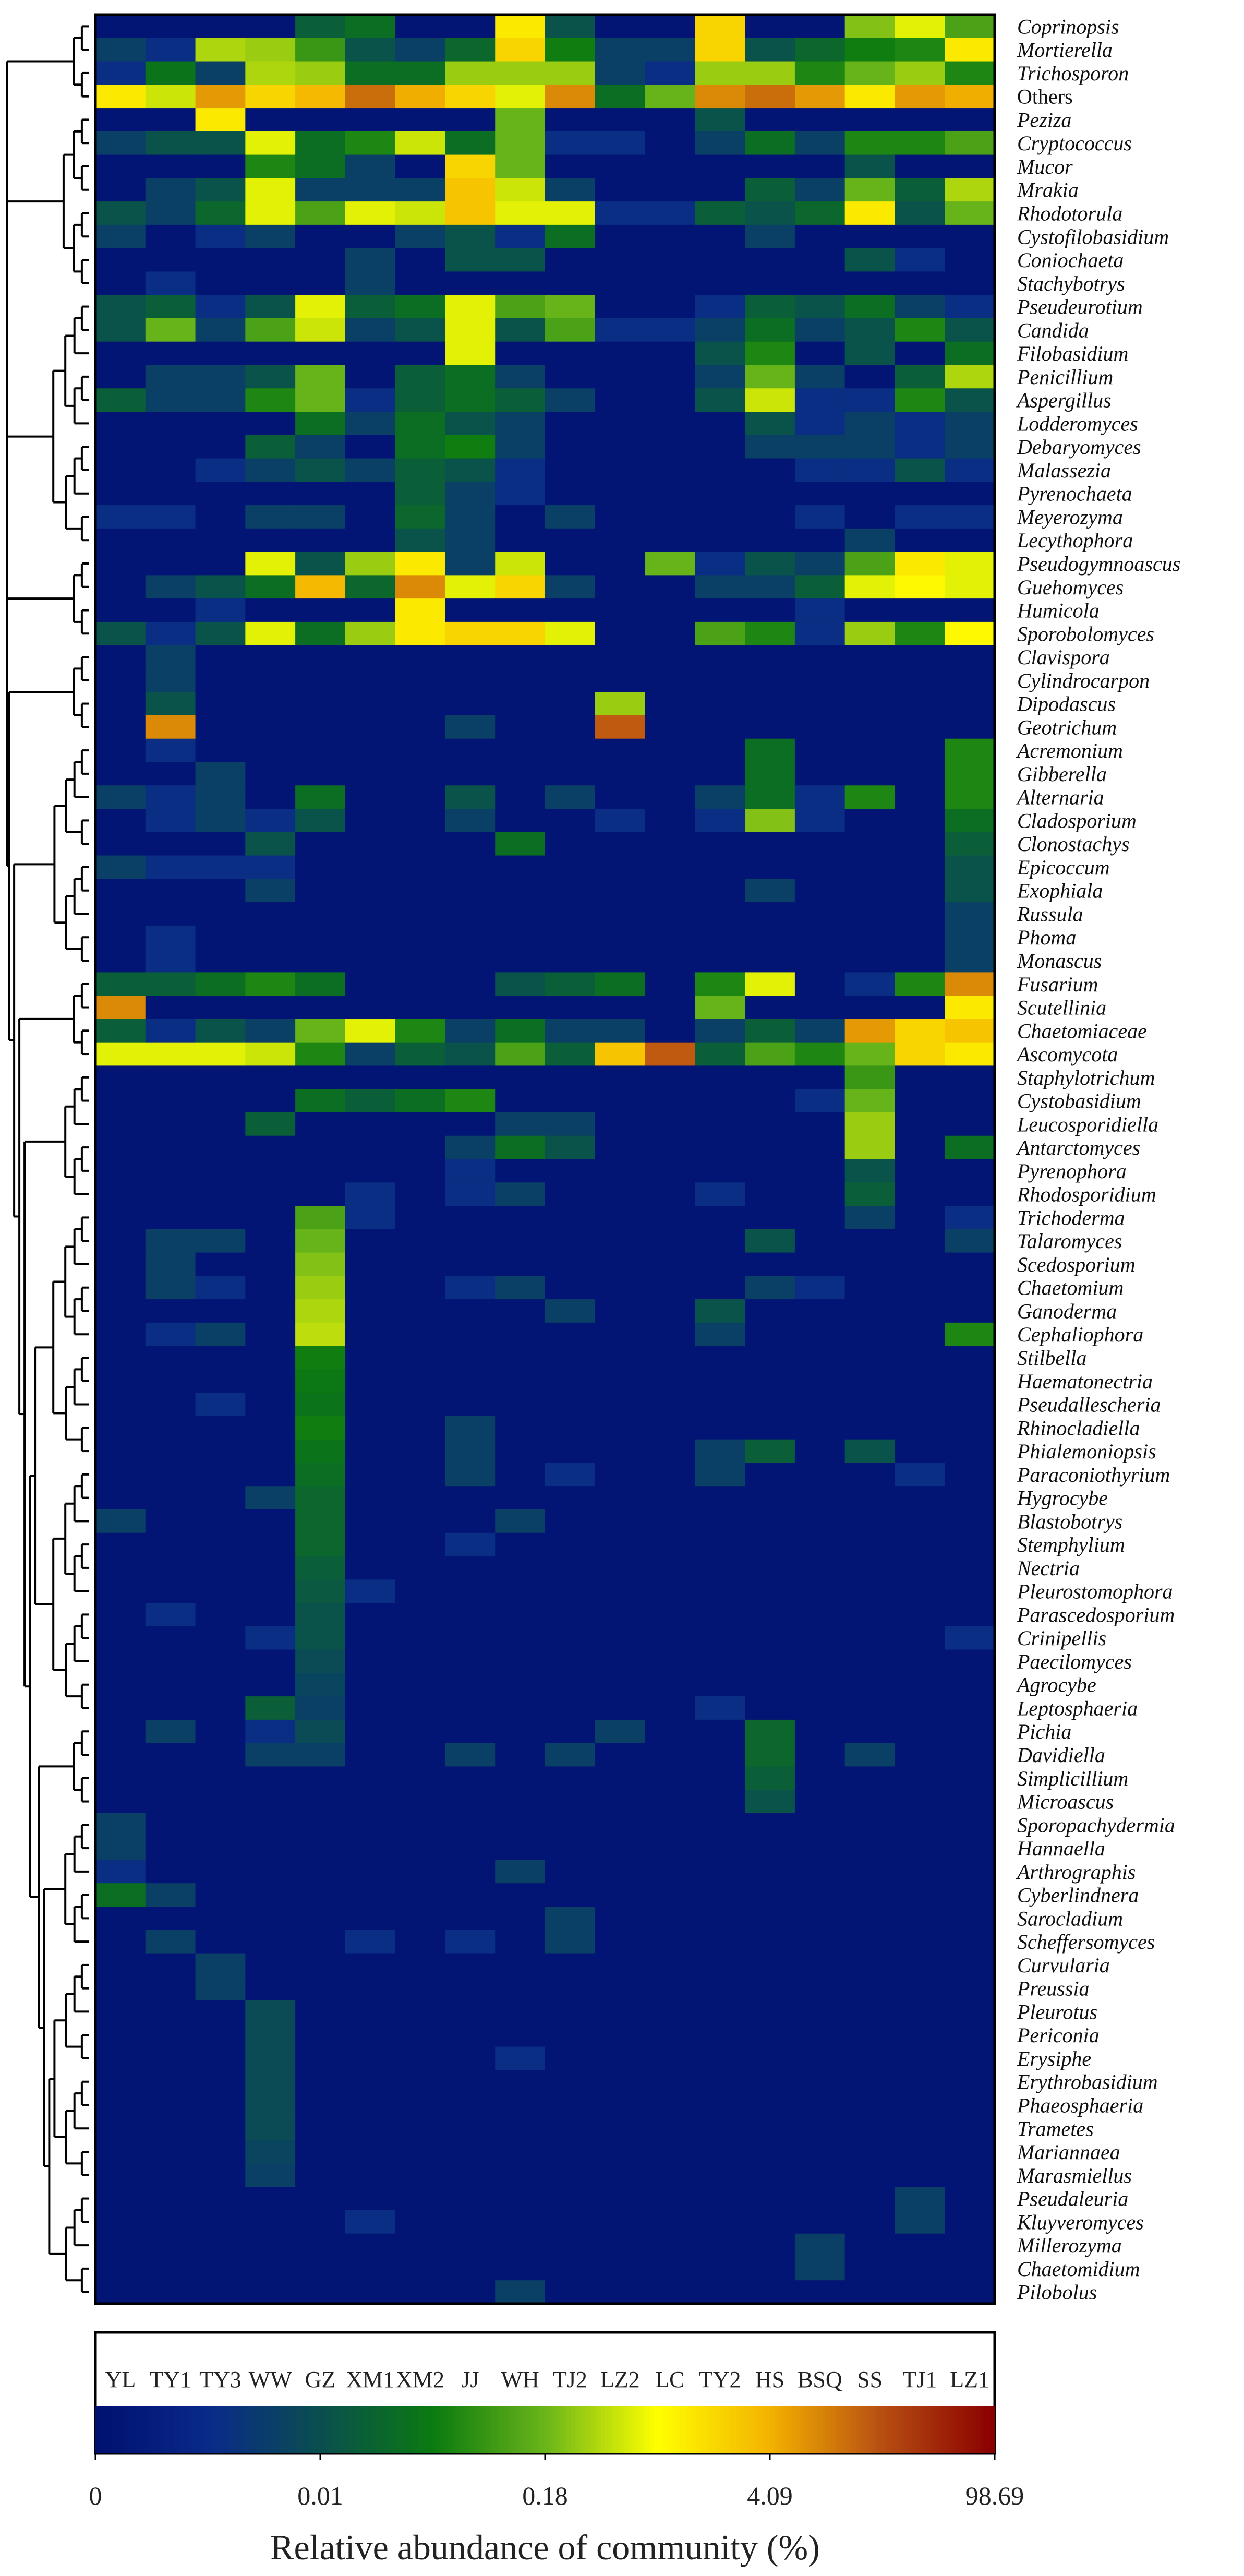 This screenshot has width=1244, height=2576. I want to click on row-label: Pilobolus, so click(1057, 2292).